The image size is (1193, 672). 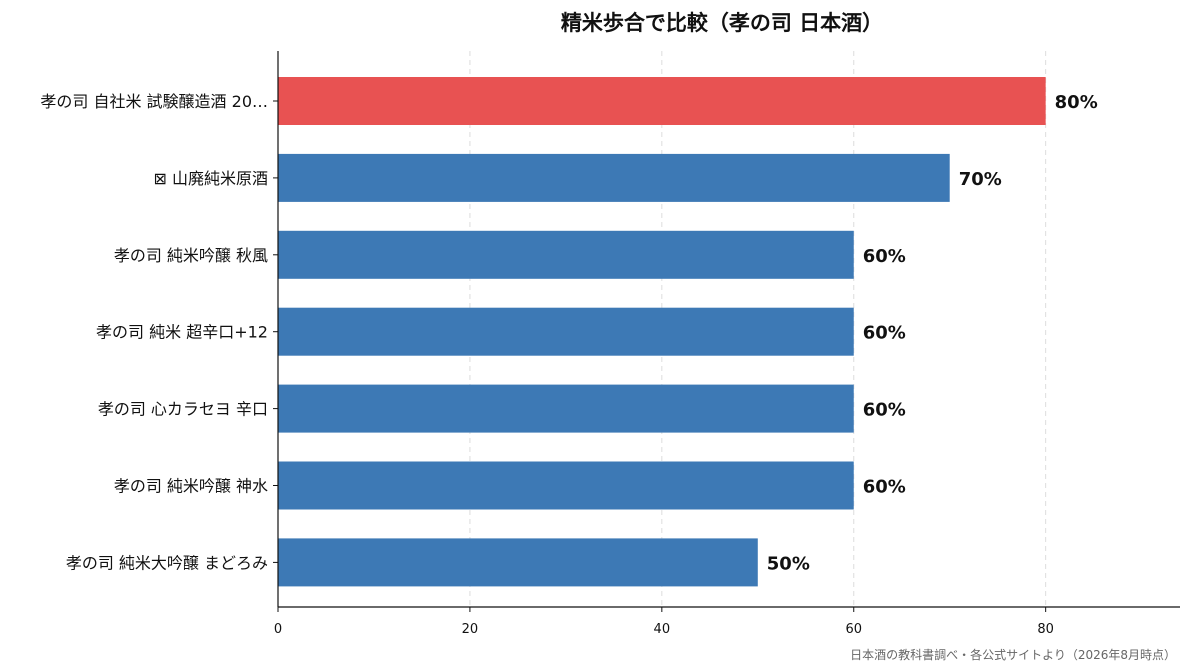 What do you see at coordinates (182, 332) in the screenshot?
I see `category-label: 孝の司 純米 超辛口+12` at bounding box center [182, 332].